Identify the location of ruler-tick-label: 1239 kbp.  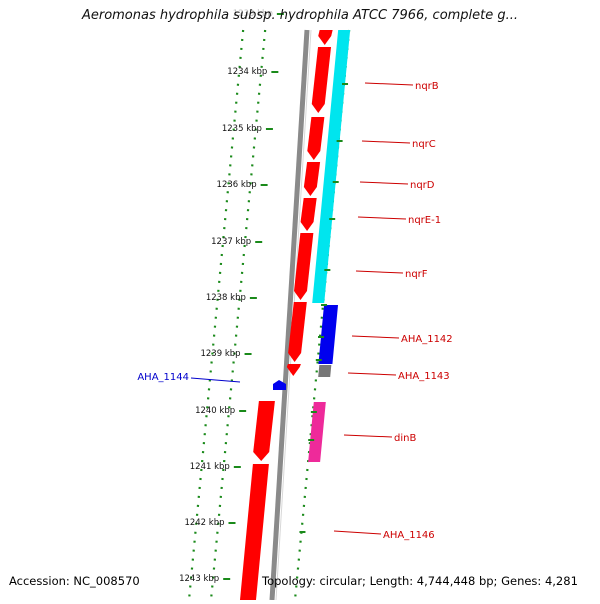
(220, 354).